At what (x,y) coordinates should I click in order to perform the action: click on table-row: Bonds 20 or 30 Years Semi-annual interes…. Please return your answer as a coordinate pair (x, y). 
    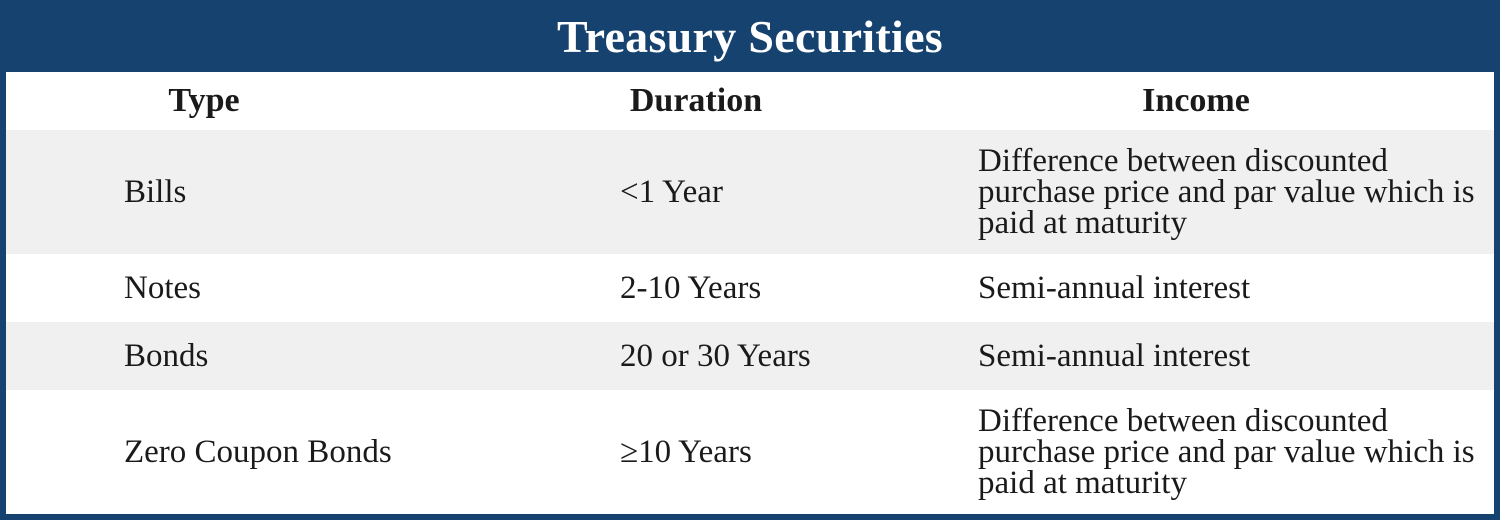
    Looking at the image, I should click on (750, 356).